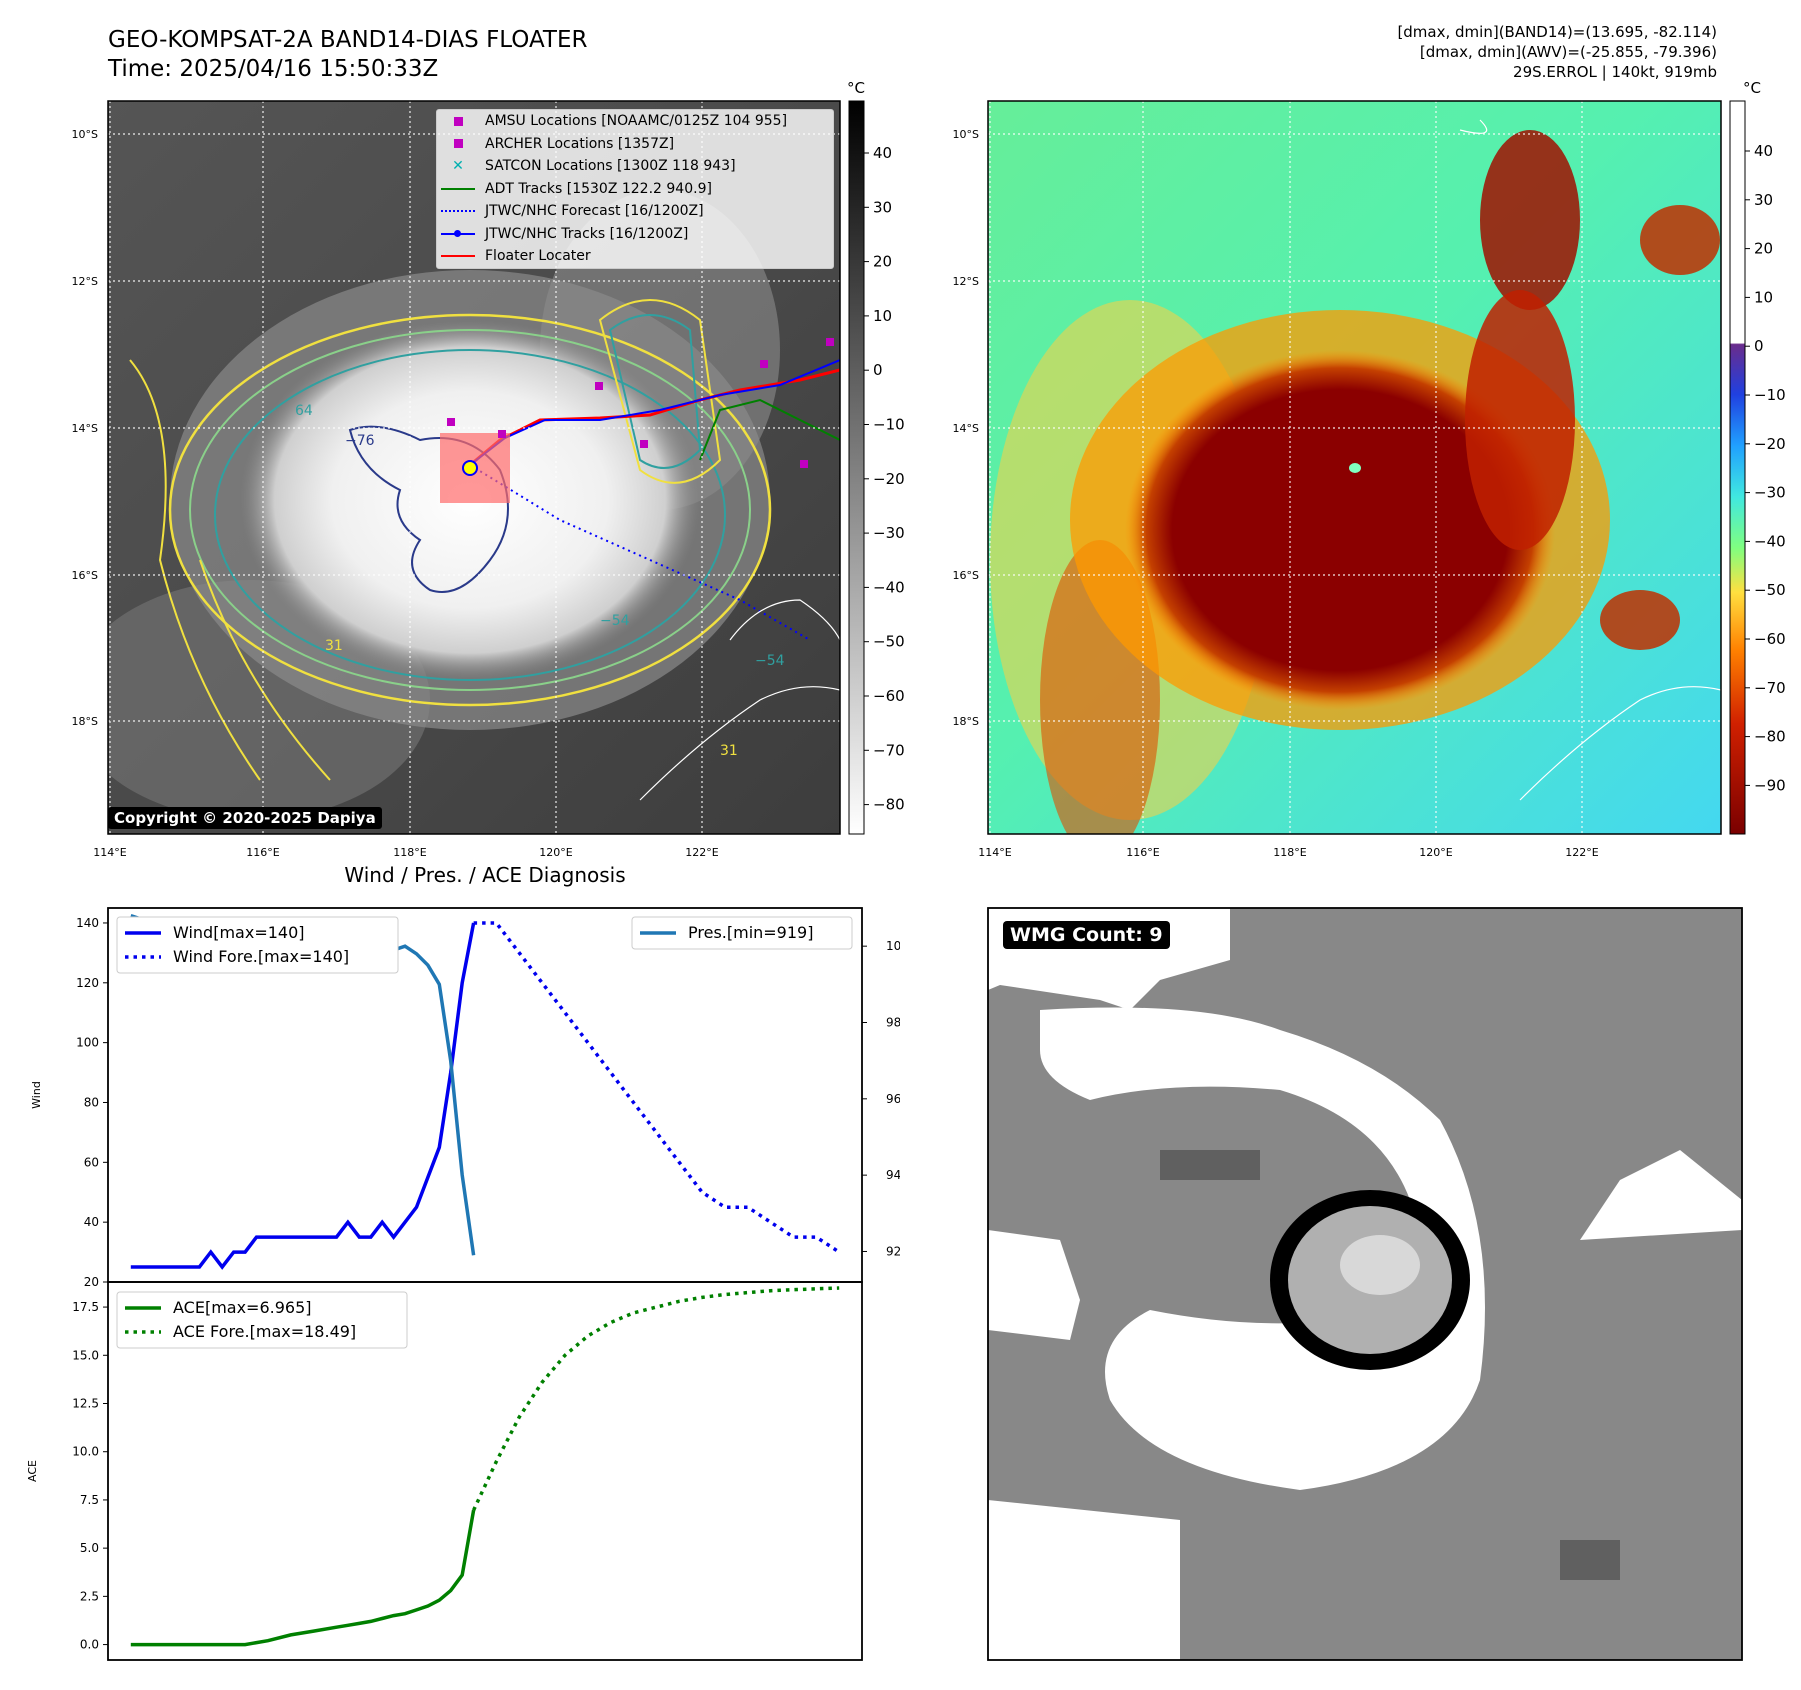 The height and width of the screenshot is (1690, 1801). Describe the element at coordinates (1581, 852) in the screenshot. I see `awv-lon-label: 122°E` at that location.